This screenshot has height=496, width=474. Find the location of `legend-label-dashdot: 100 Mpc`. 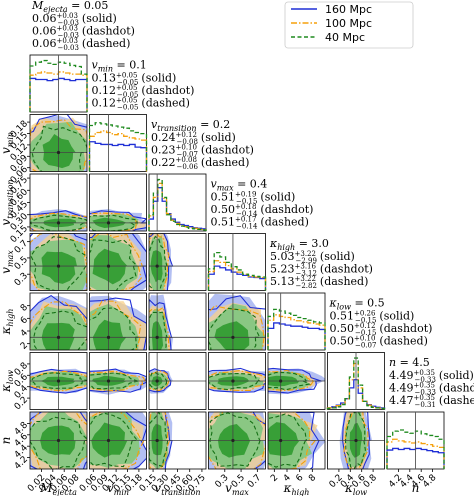

legend-label-dashdot: 100 Mpc is located at coordinates (348, 23).